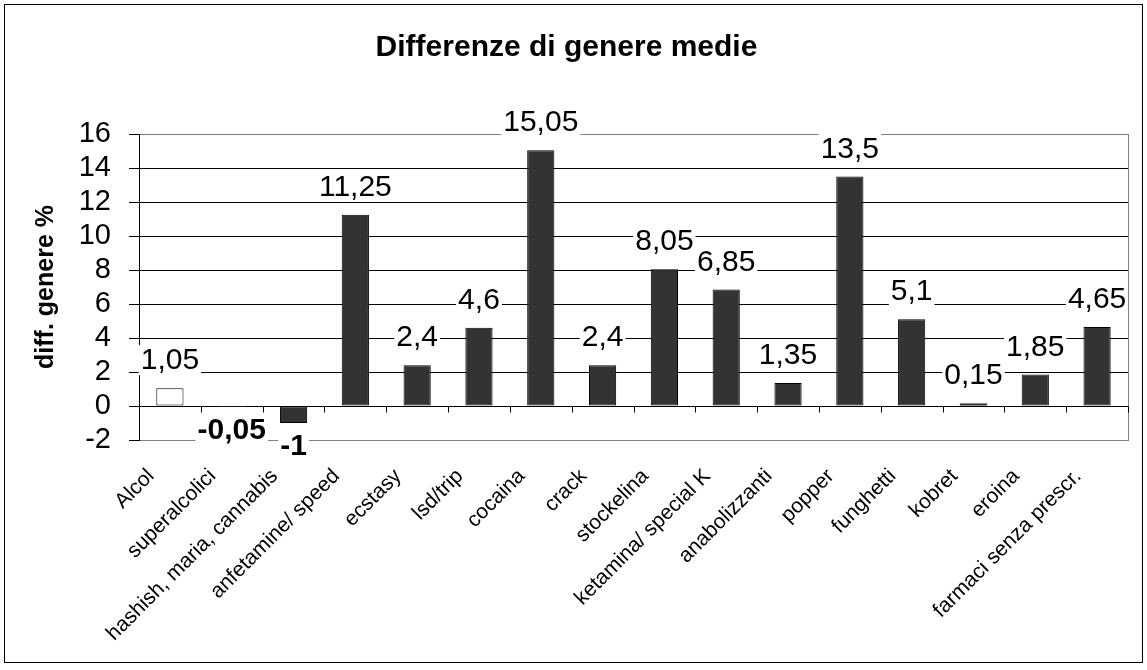 The image size is (1147, 670). I want to click on data-label: 15,05, so click(541, 121).